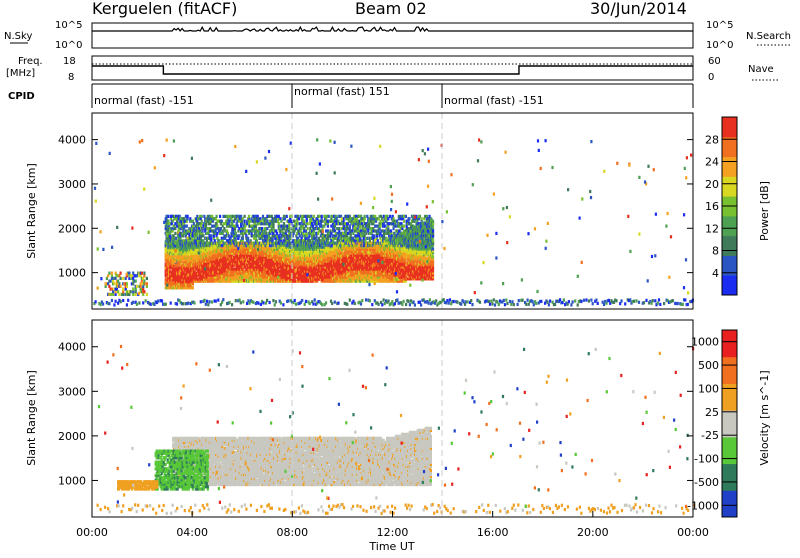  Describe the element at coordinates (18, 36) in the screenshot. I see `nsky-label: N.Sky` at that location.